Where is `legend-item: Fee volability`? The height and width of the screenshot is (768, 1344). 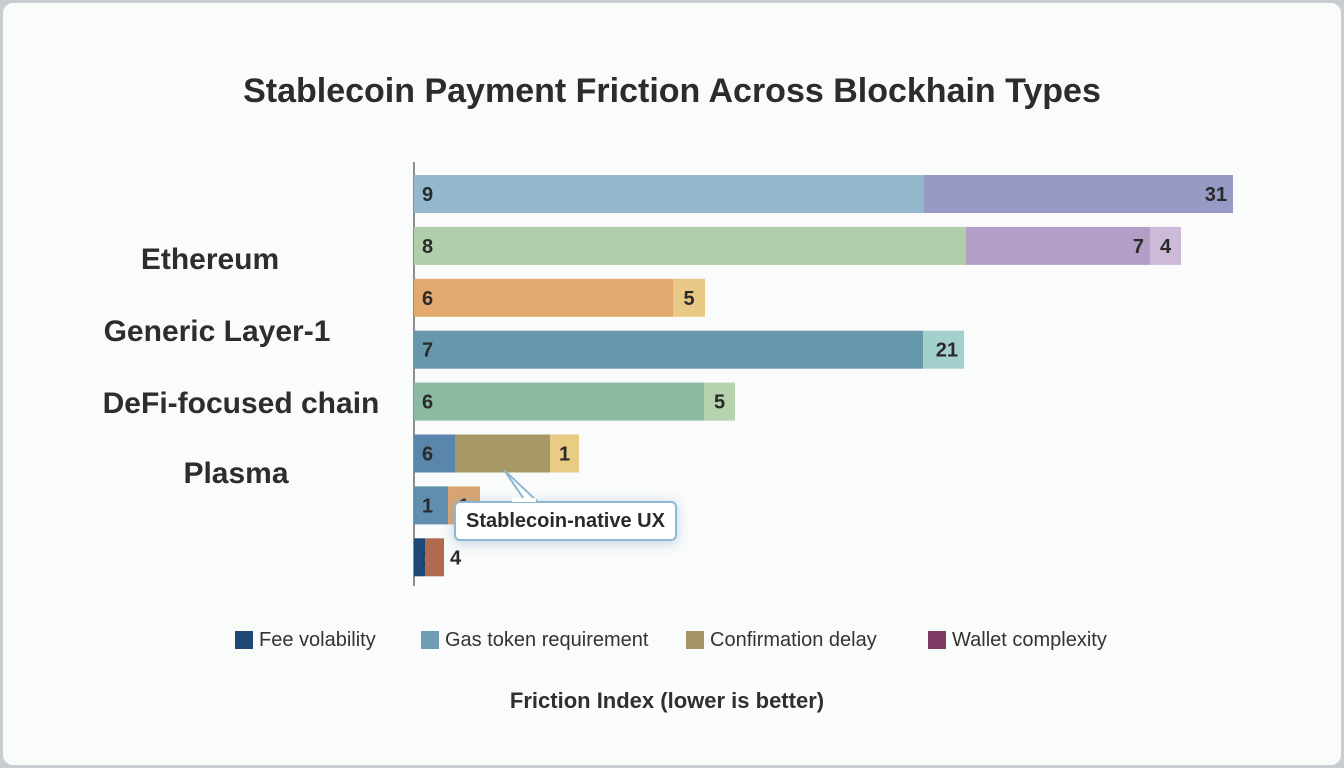 legend-item: Fee volability is located at coordinates (305, 640).